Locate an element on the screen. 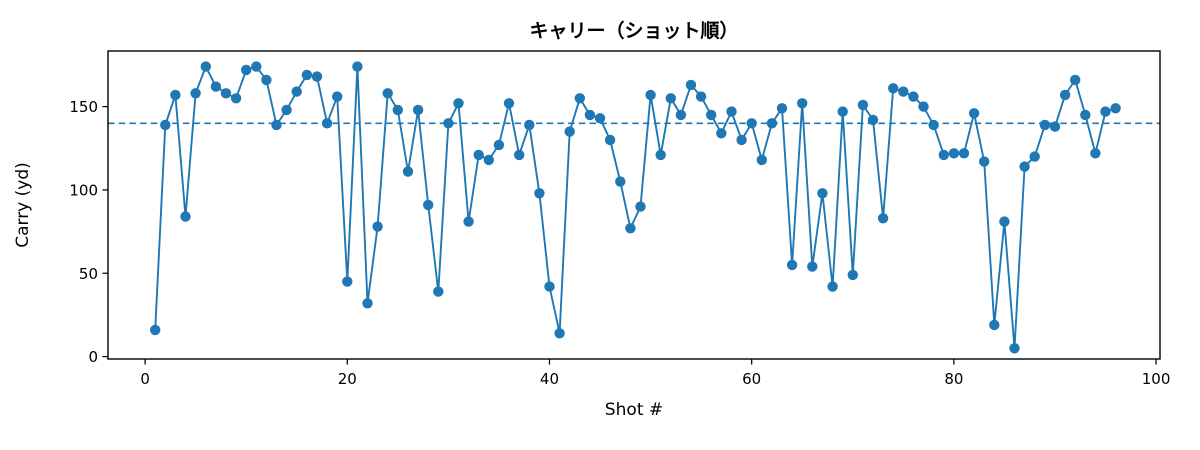  y-tick-label: 50 is located at coordinates (88, 274).